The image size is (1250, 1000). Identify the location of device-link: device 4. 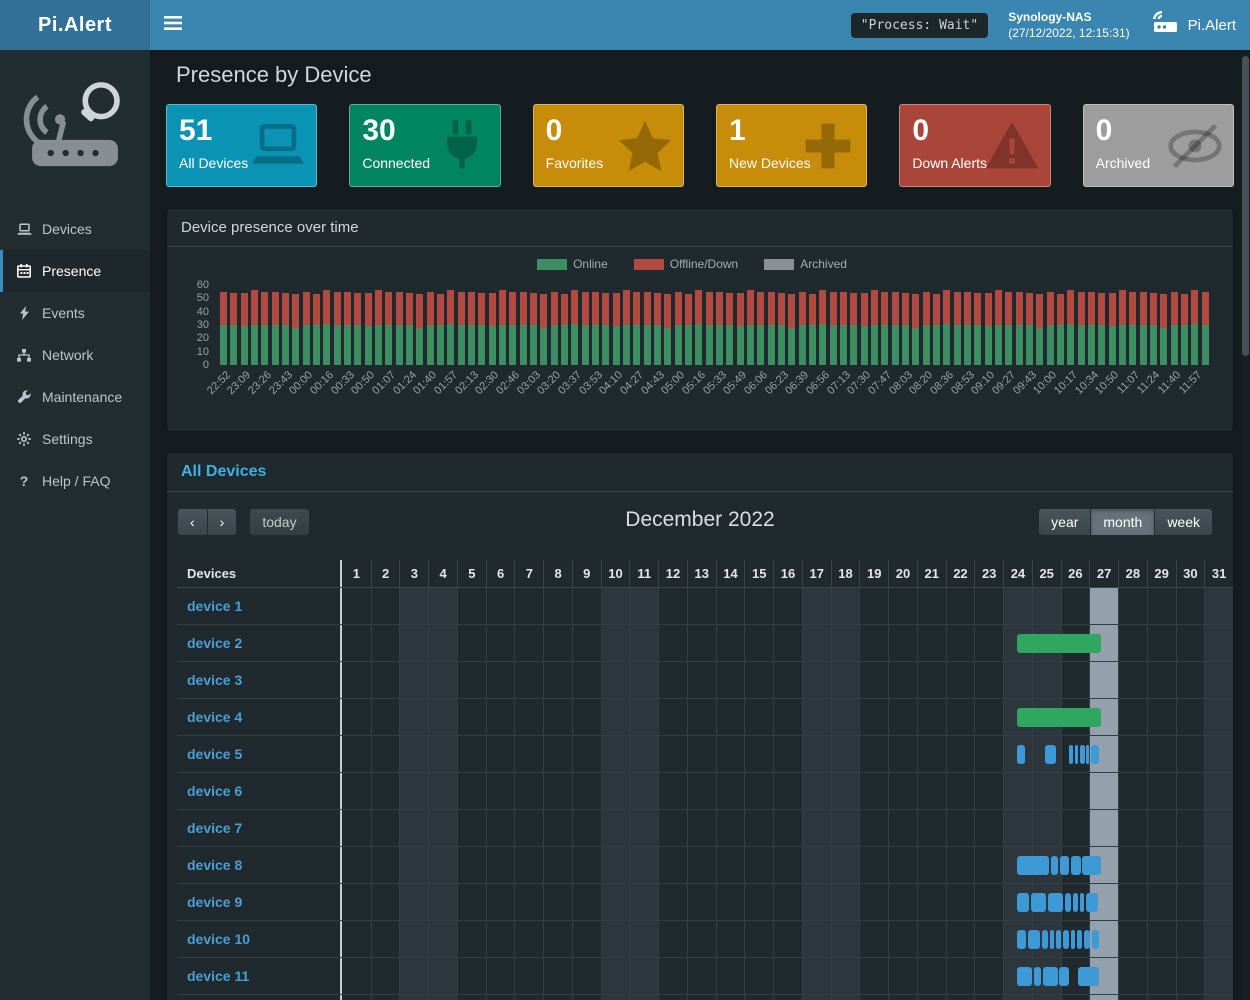
(215, 717).